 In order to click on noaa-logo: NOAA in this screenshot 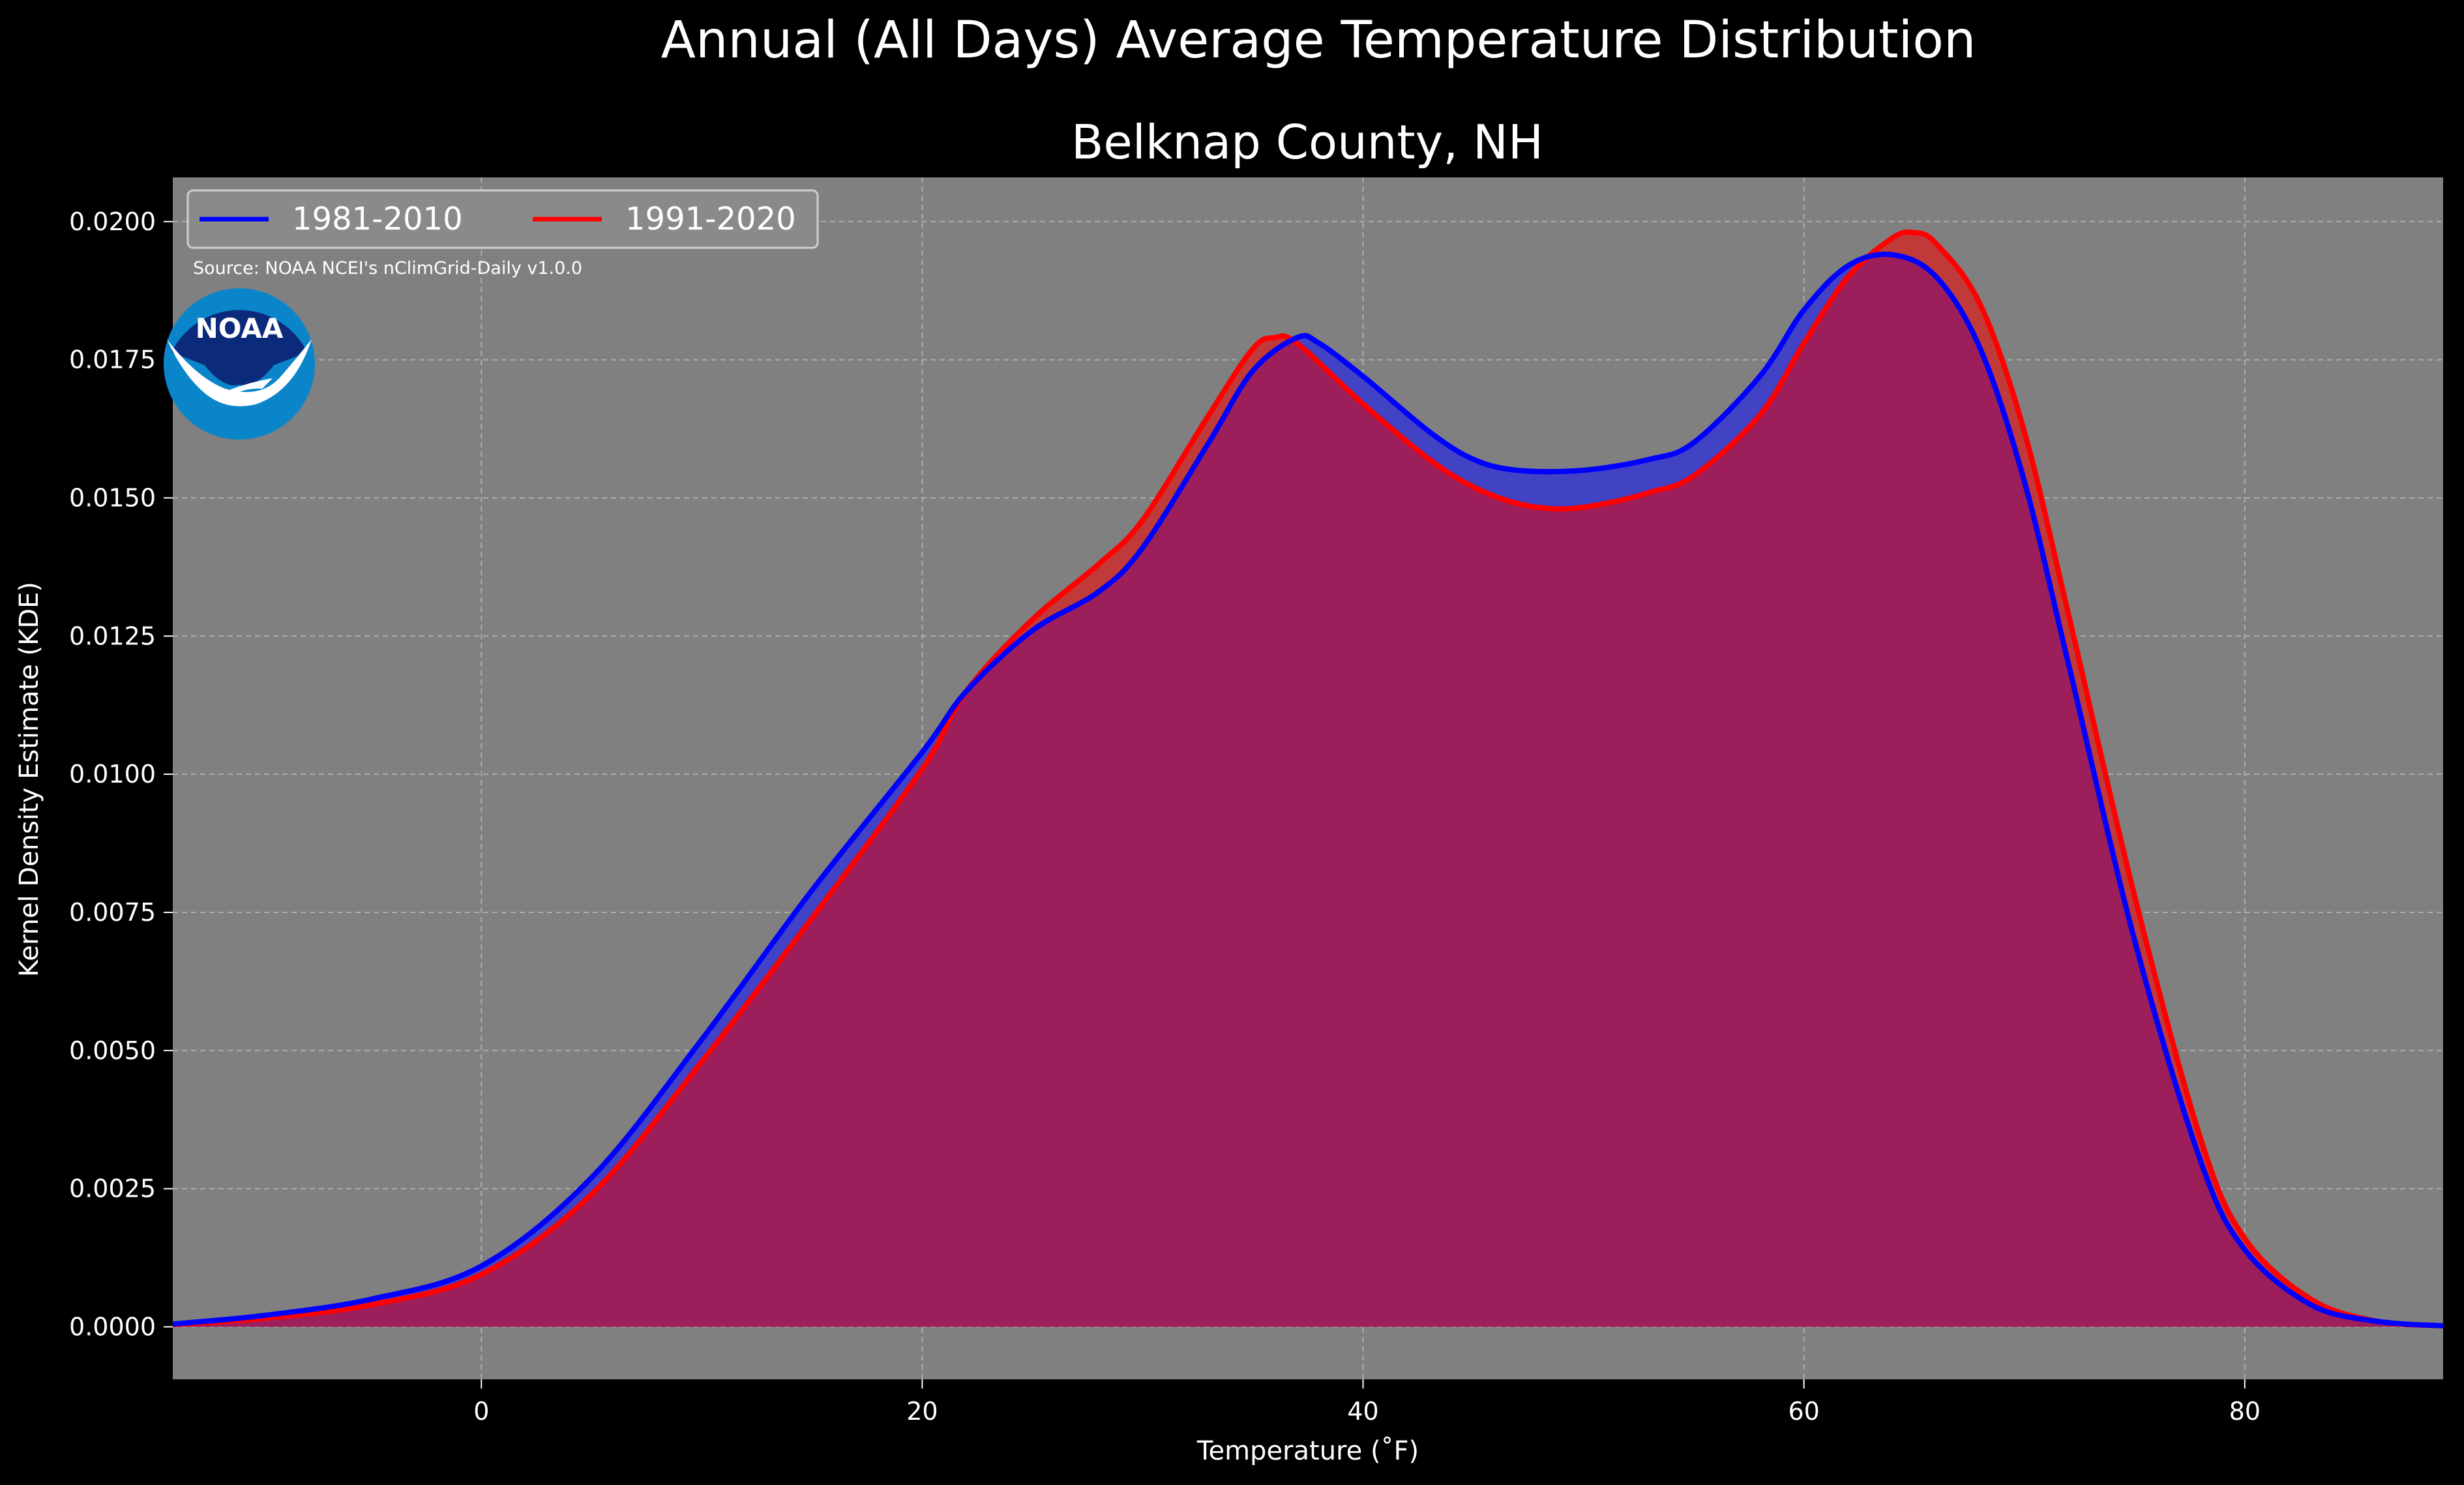, I will do `click(239, 364)`.